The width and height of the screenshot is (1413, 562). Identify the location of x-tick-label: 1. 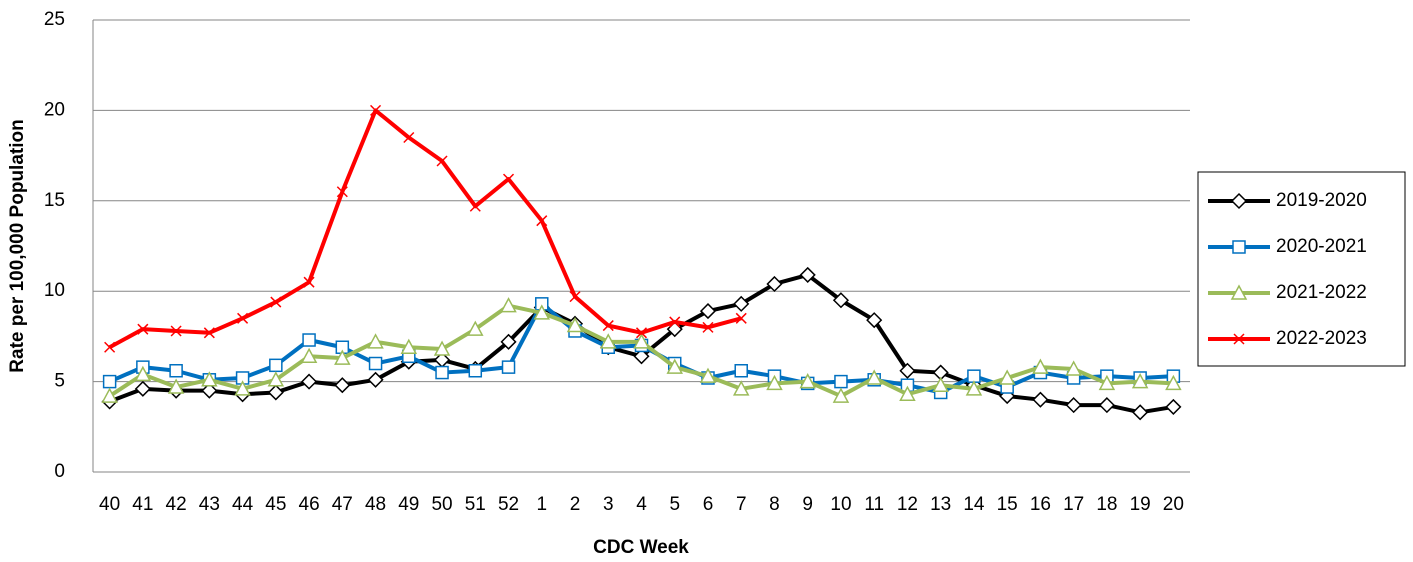
(541, 504).